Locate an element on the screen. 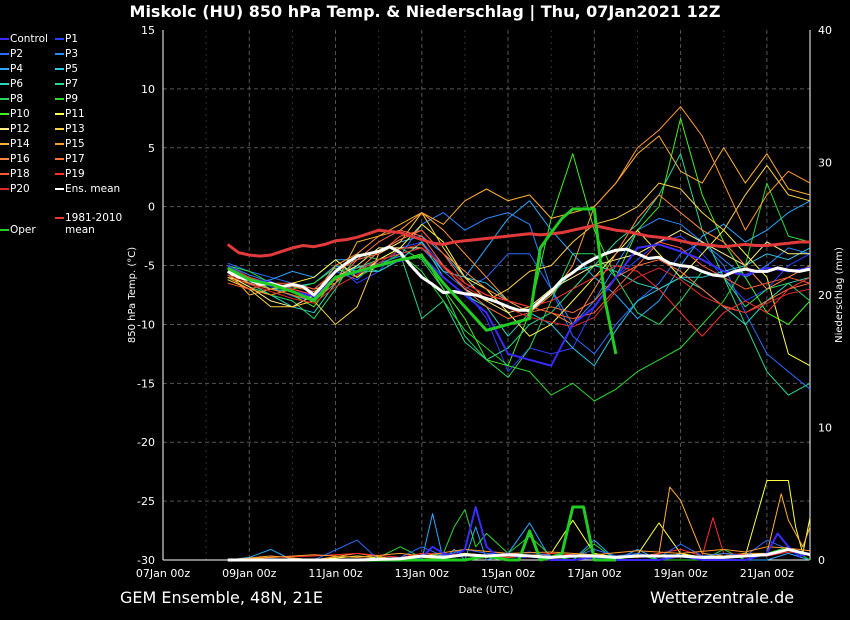 Image resolution: width=850 pixels, height=620 pixels. legend-label: P6 is located at coordinates (17, 84).